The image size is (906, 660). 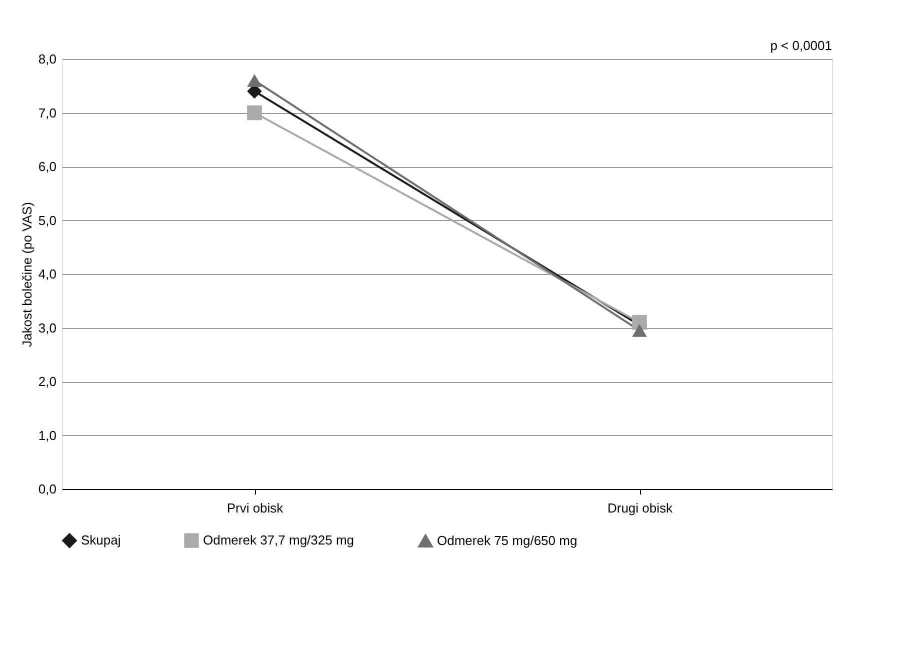 What do you see at coordinates (47, 166) in the screenshot?
I see `y-tick-label: 6,0` at bounding box center [47, 166].